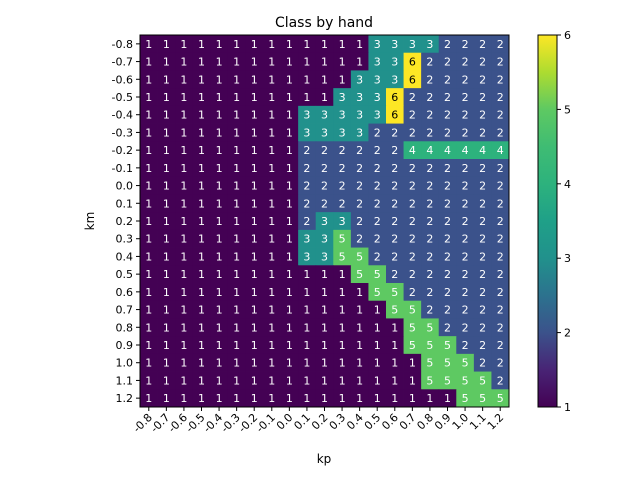  Describe the element at coordinates (125, 327) in the screenshot. I see `y-tick-label: 0.8` at that location.